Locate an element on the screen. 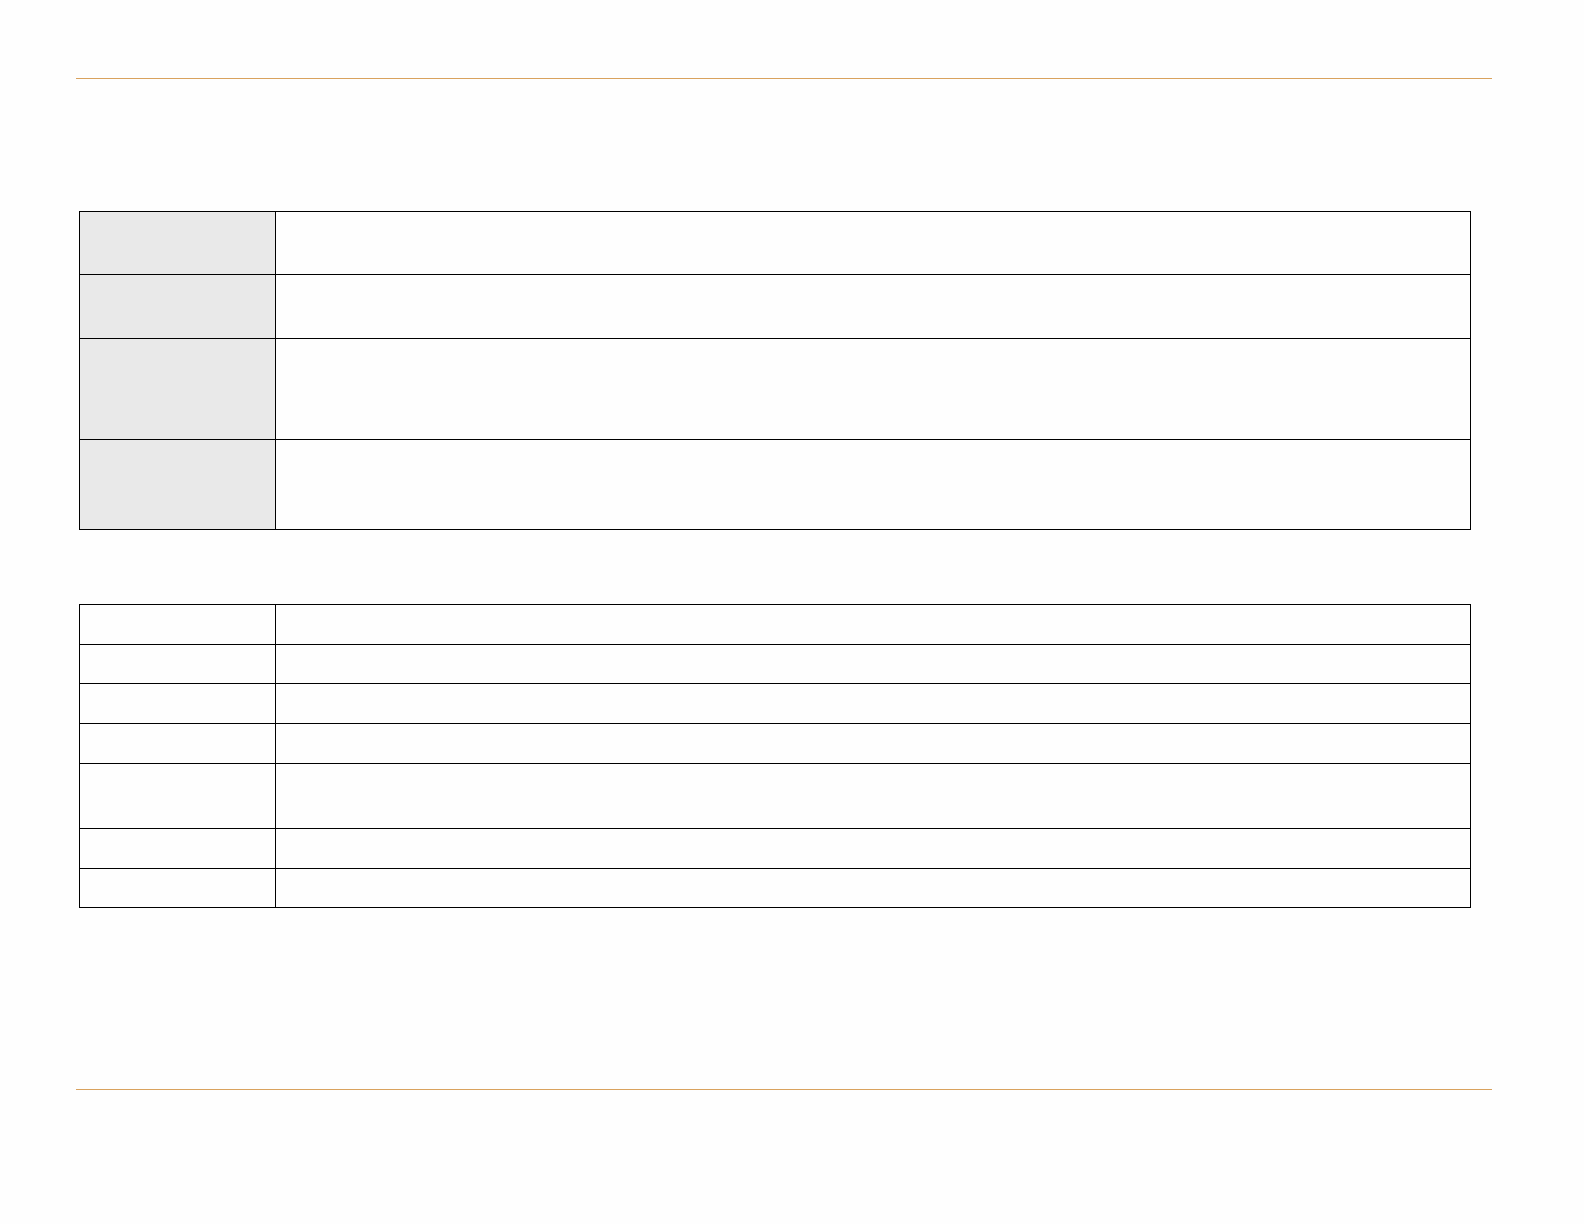 The image size is (1584, 1224). header-rule is located at coordinates (784, 78).